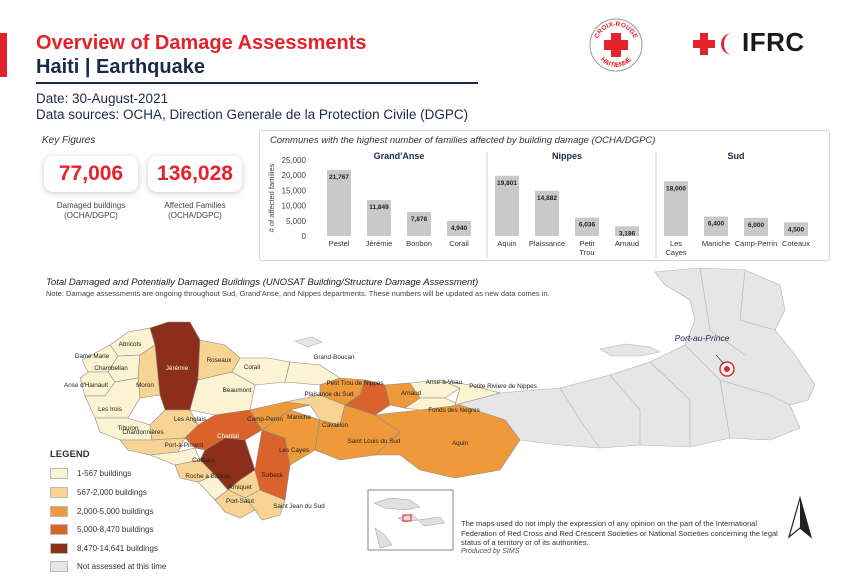 The height and width of the screenshot is (576, 850). What do you see at coordinates (201, 43) in the screenshot?
I see `page-title: Overview of Damage Assessments` at bounding box center [201, 43].